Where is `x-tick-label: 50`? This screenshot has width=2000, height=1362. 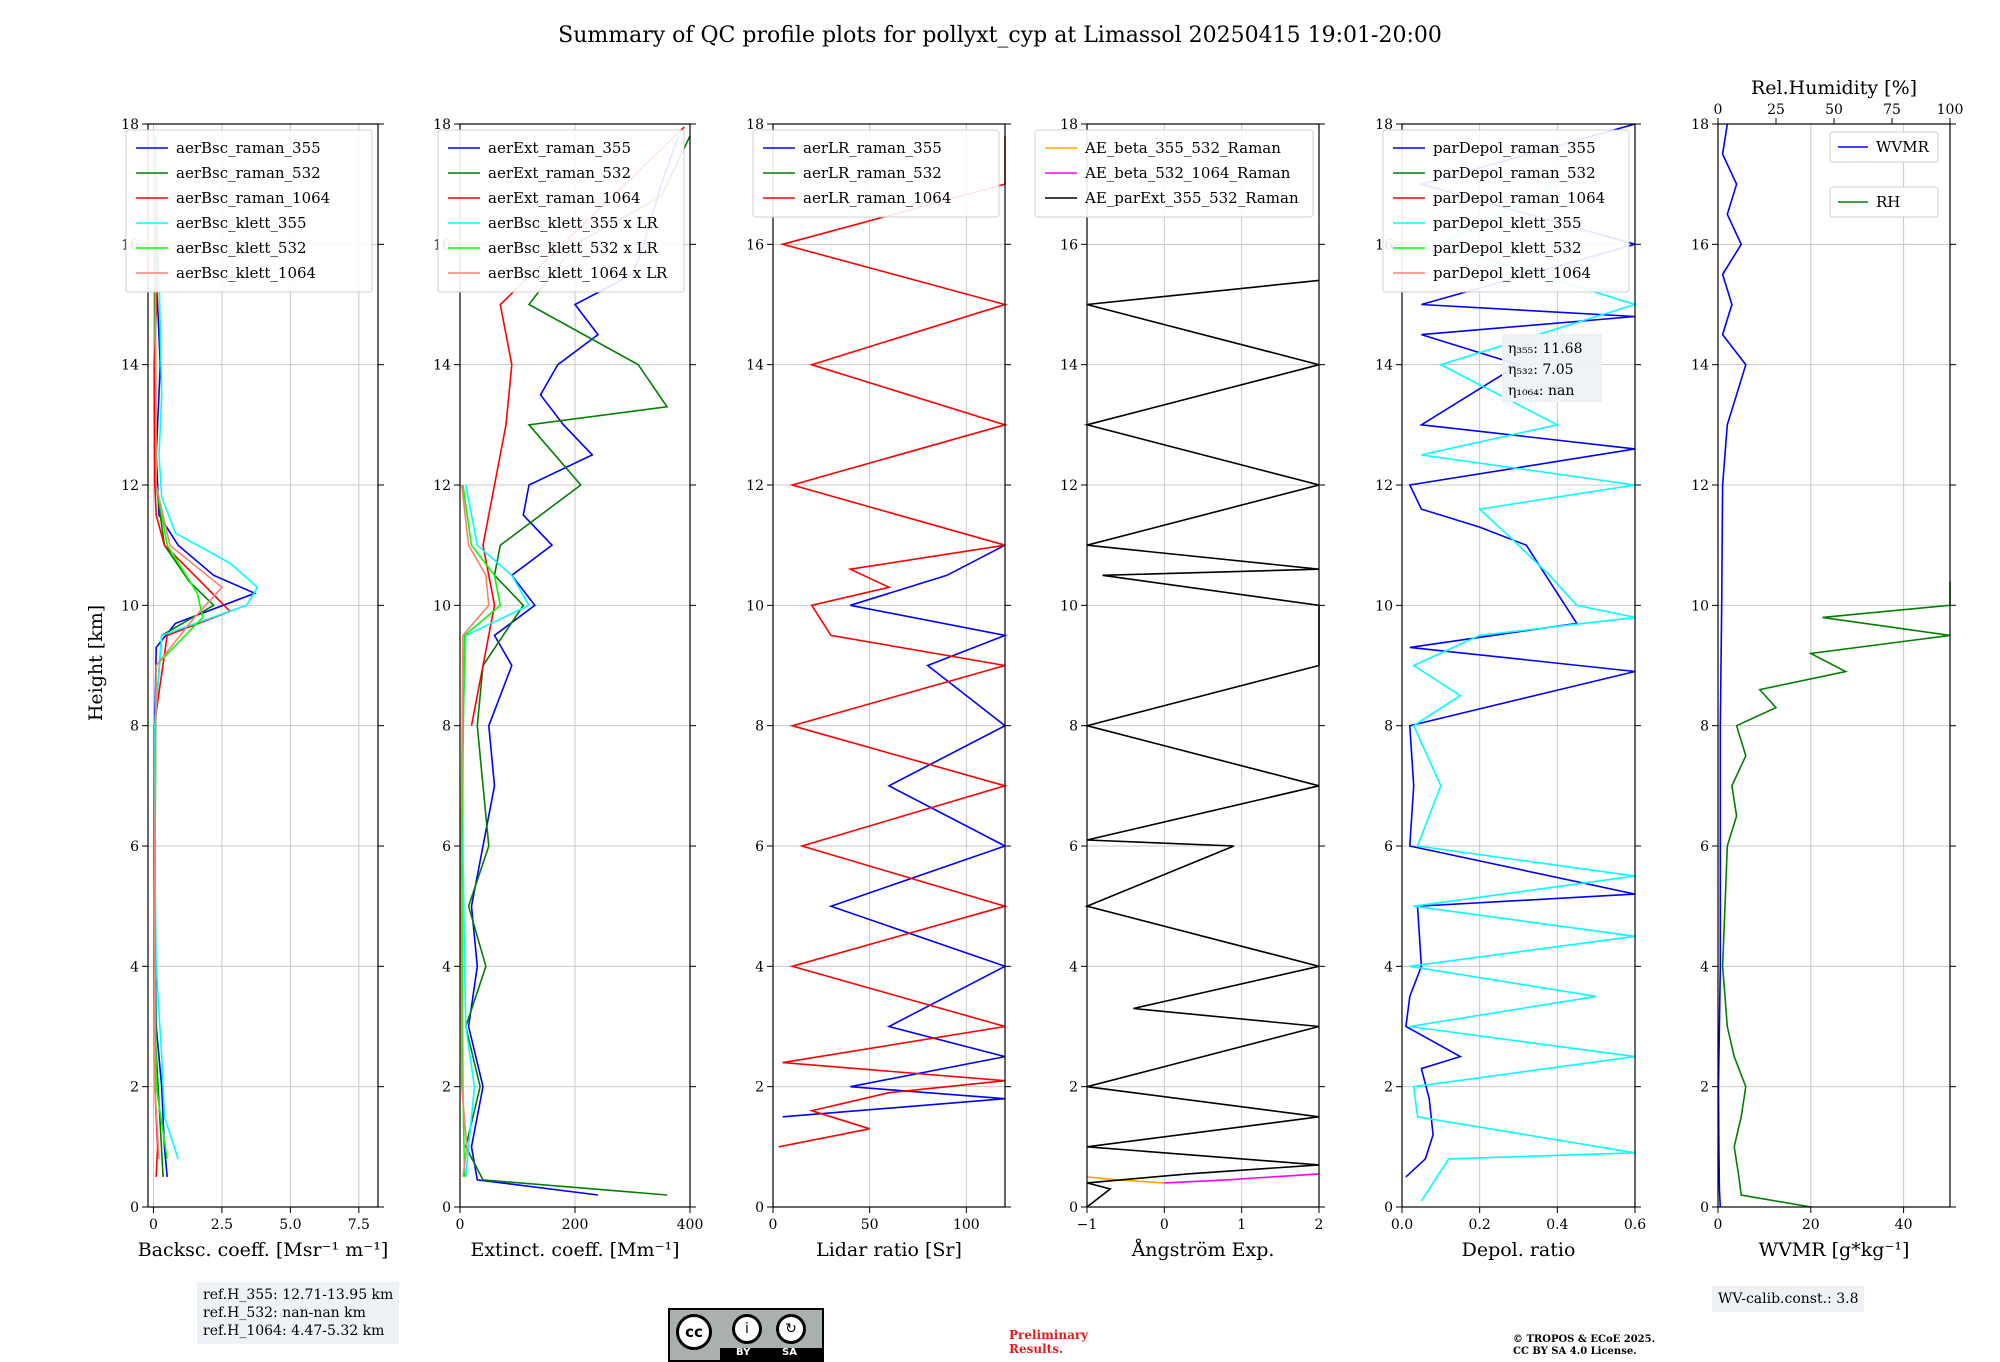
x-tick-label: 50 is located at coordinates (870, 1225).